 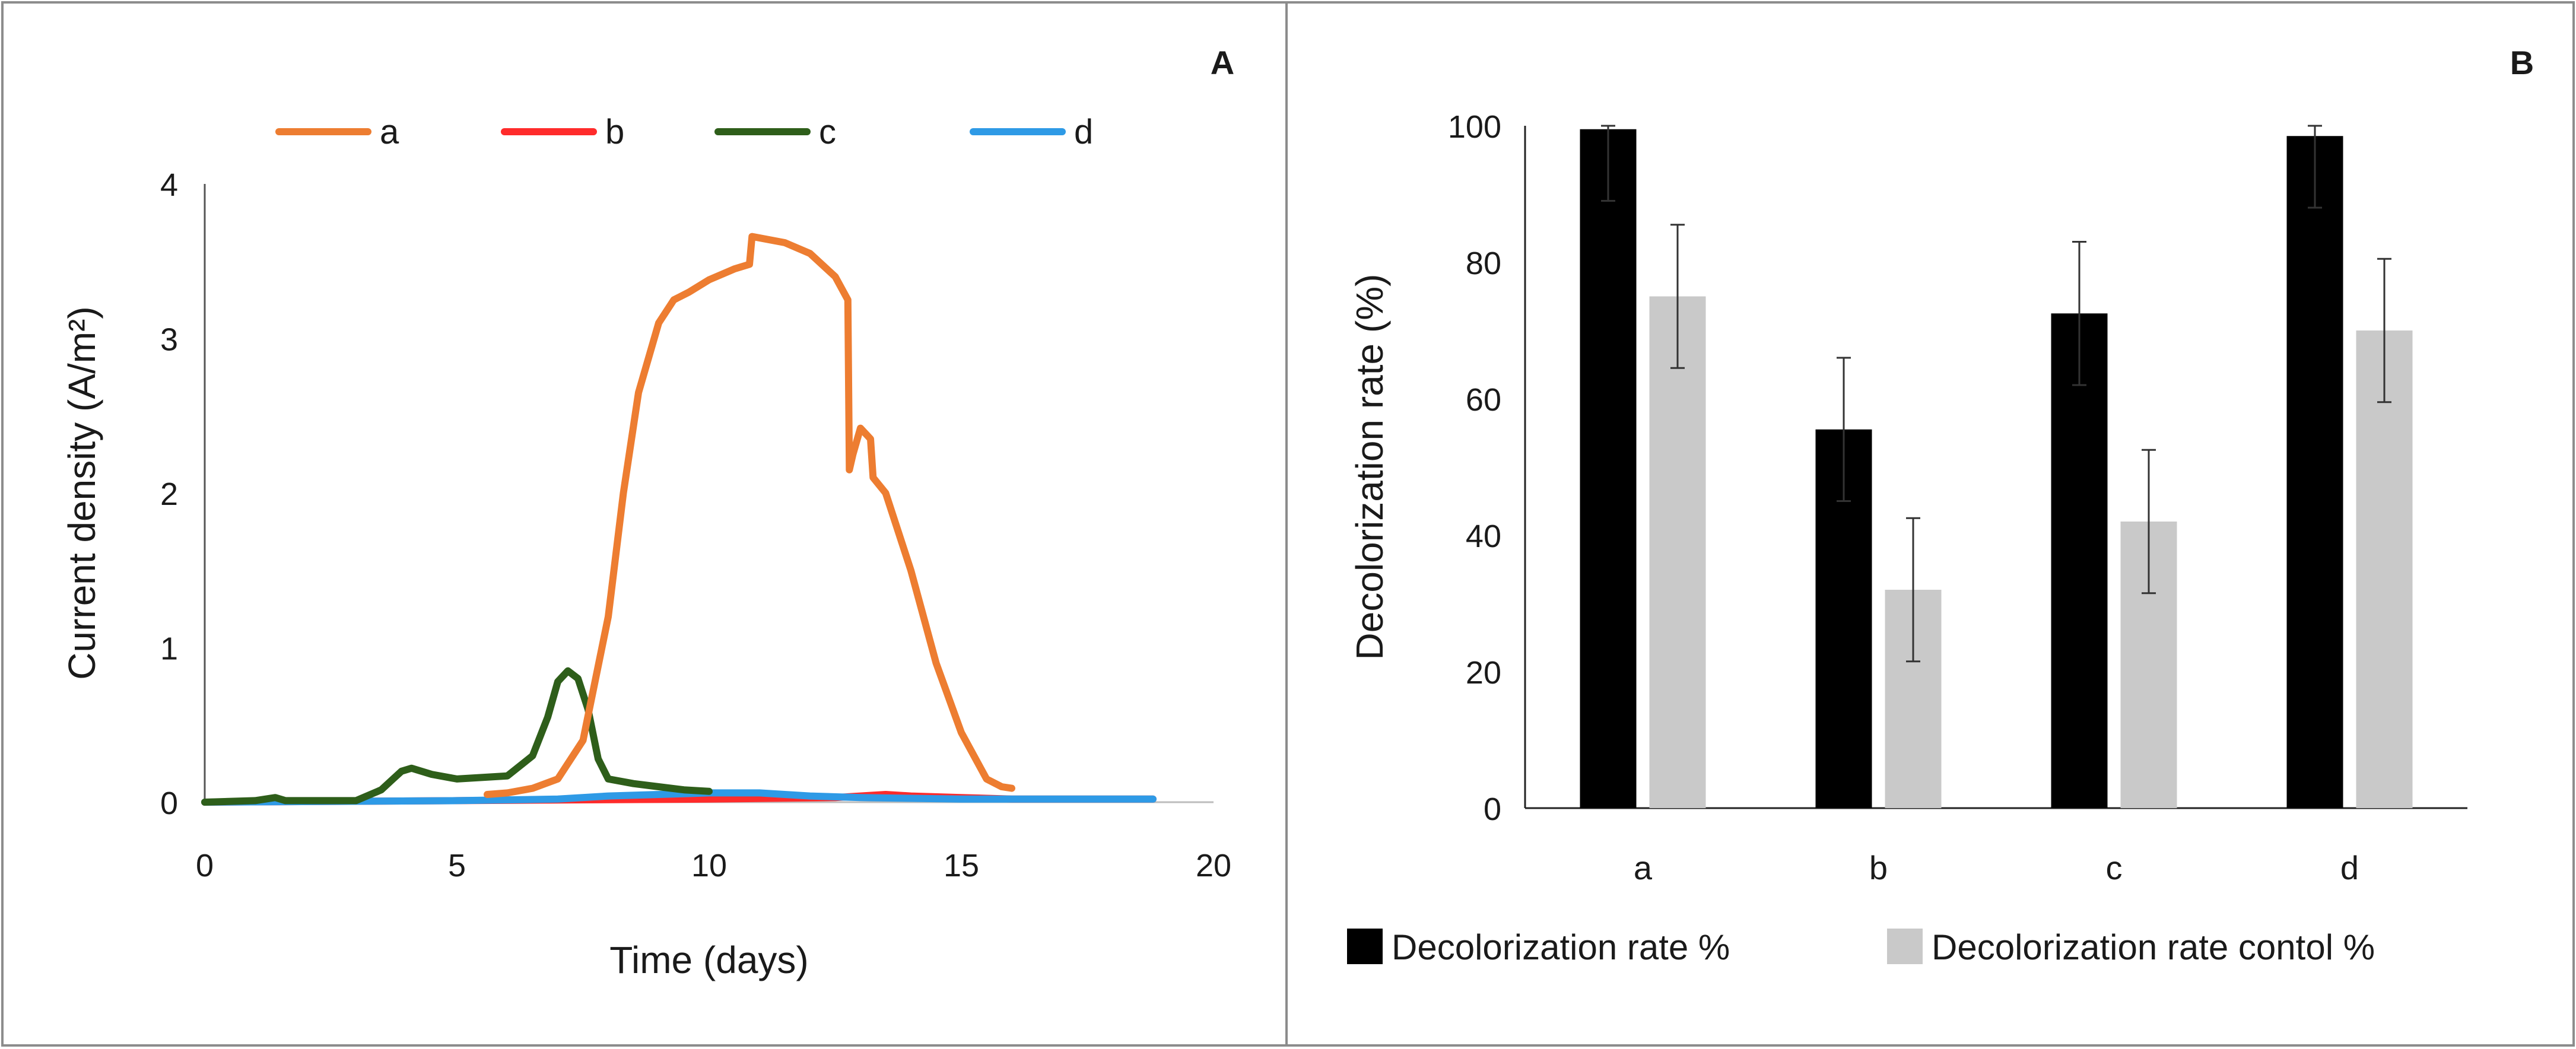 I want to click on y-tick-label-a: 0, so click(x=169, y=803).